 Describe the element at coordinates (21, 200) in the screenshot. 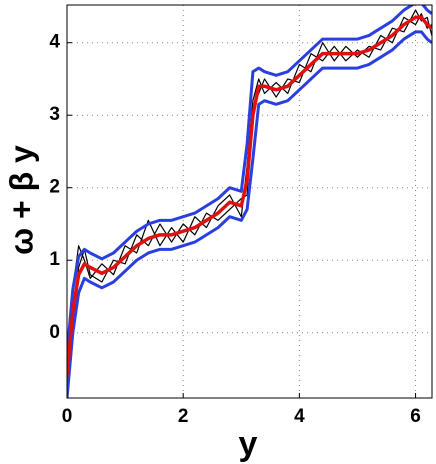

I see `y-axis-label: ω + β y` at that location.